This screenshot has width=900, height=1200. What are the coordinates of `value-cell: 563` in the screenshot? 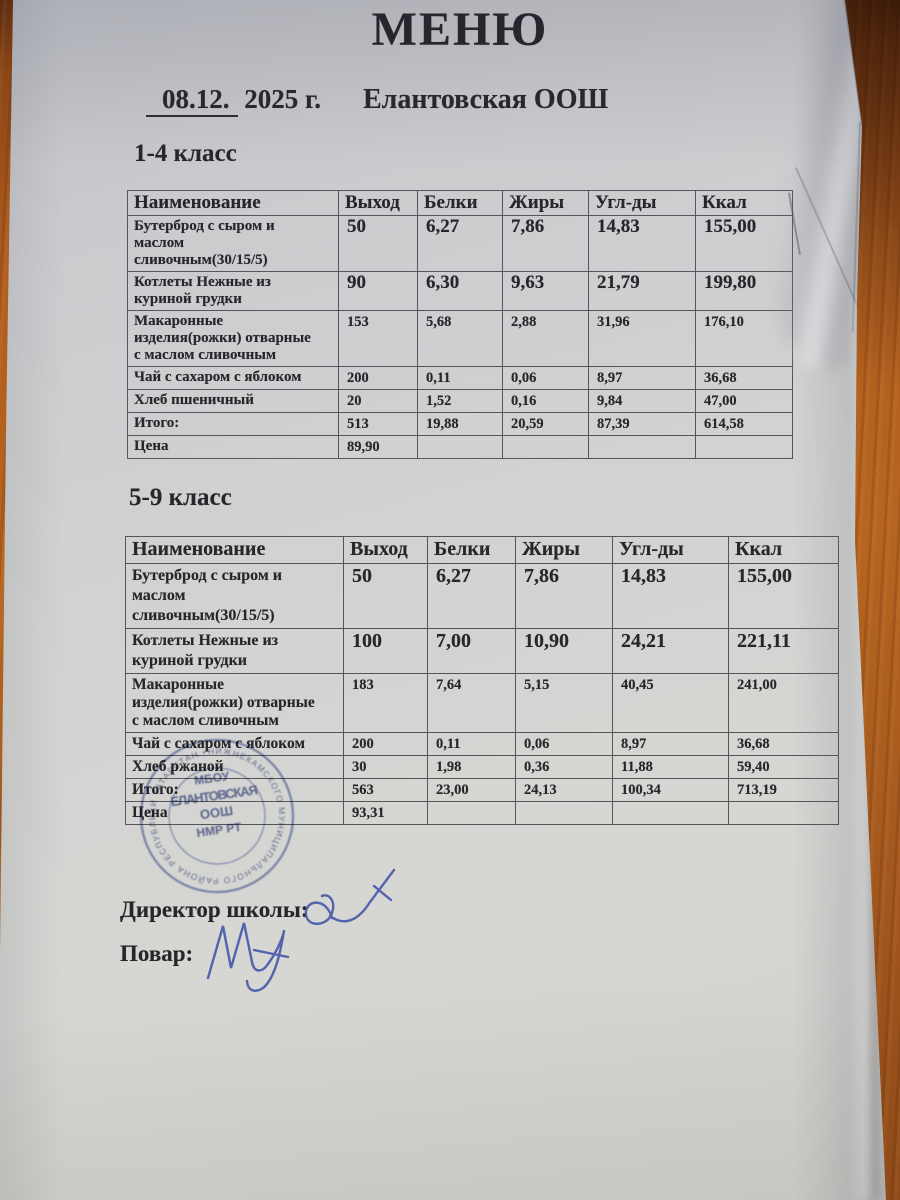 It's located at (385, 790).